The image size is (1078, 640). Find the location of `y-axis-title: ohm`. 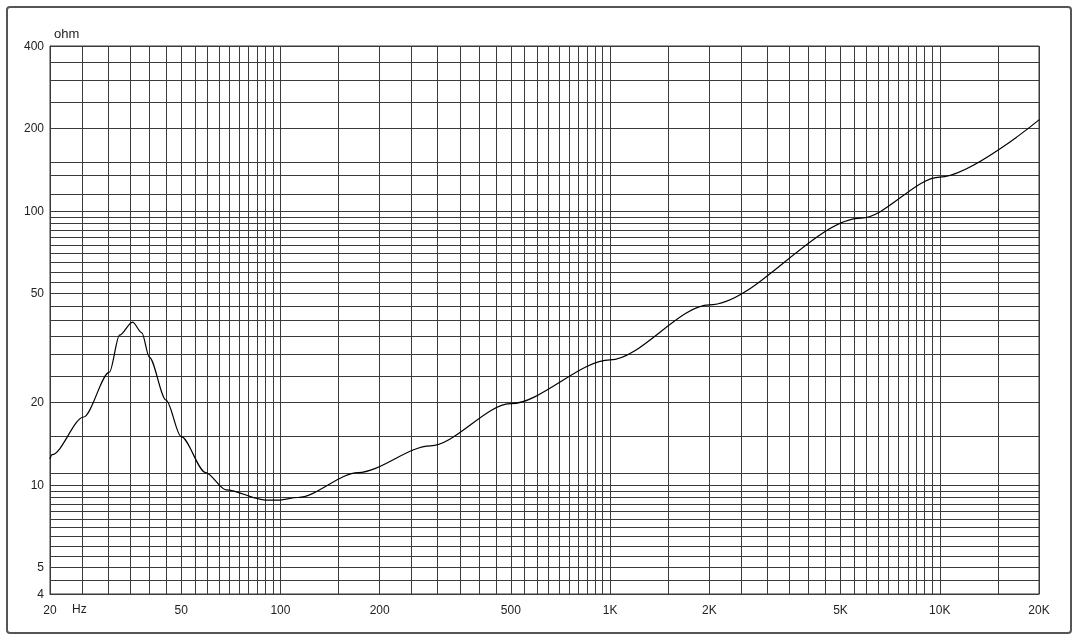

y-axis-title: ohm is located at coordinates (67, 33).